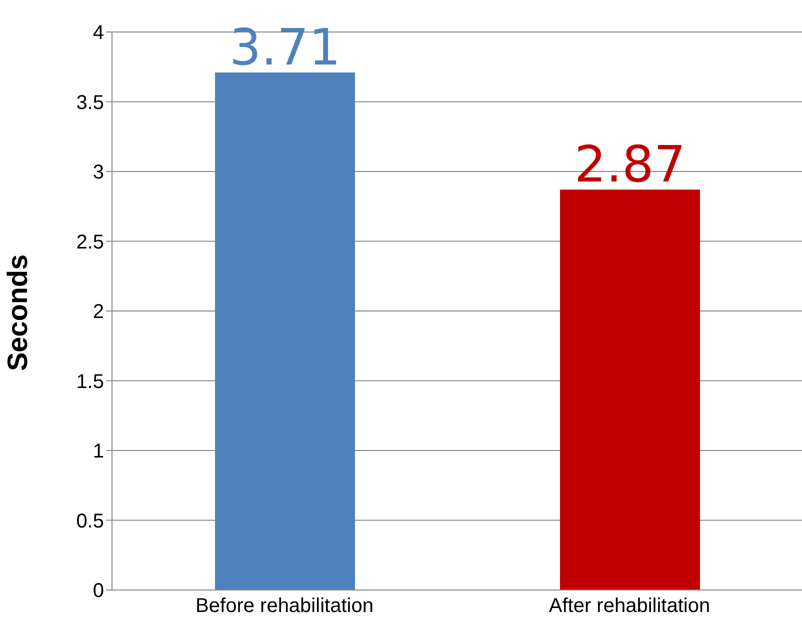 The width and height of the screenshot is (802, 637). I want to click on x-tick-label: Before rehabilitation, so click(285, 606).